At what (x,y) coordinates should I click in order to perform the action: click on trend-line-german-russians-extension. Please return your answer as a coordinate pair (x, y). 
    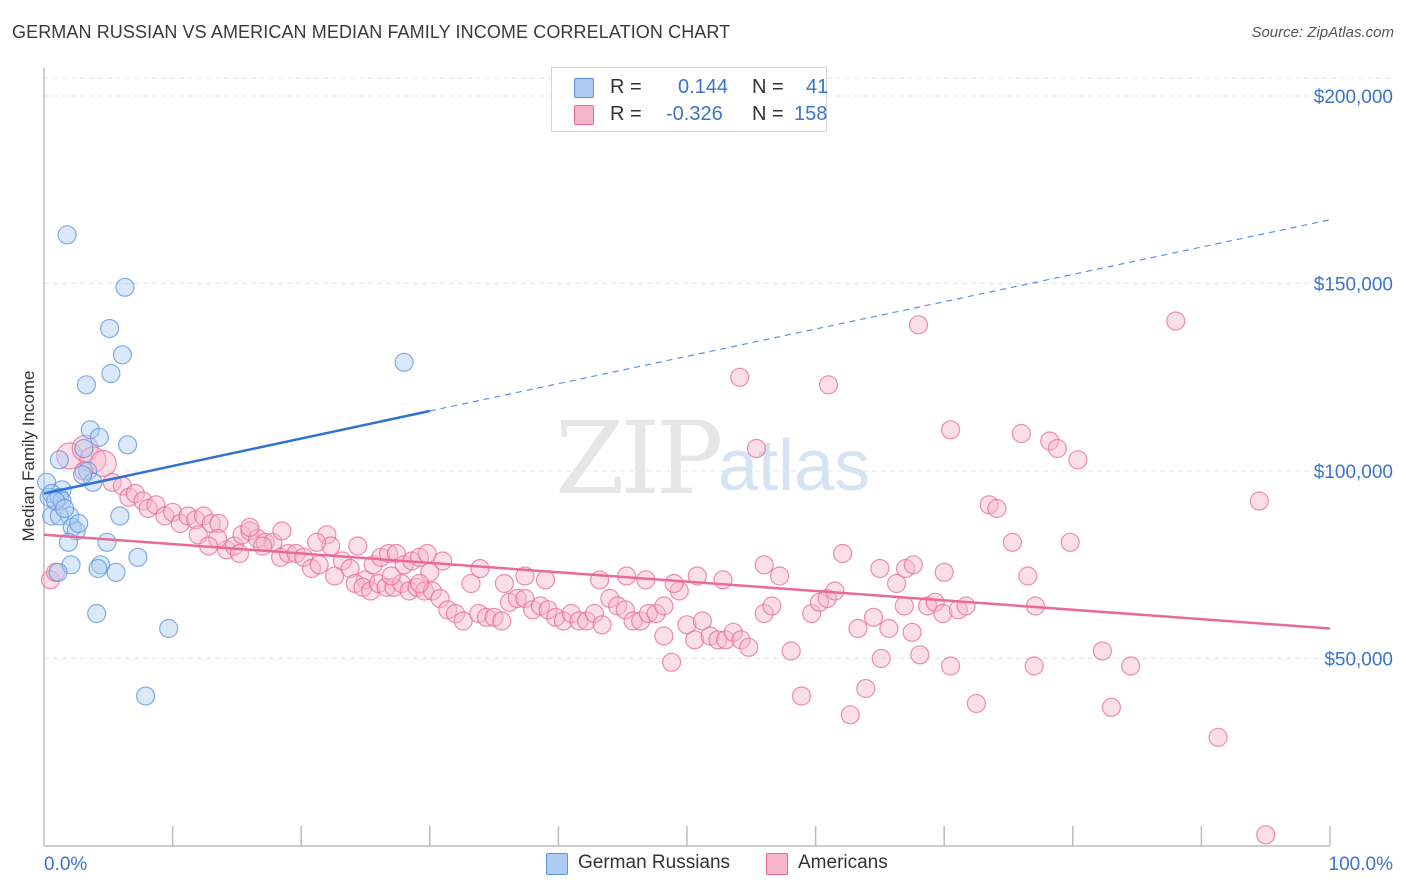
    Looking at the image, I should click on (880, 315).